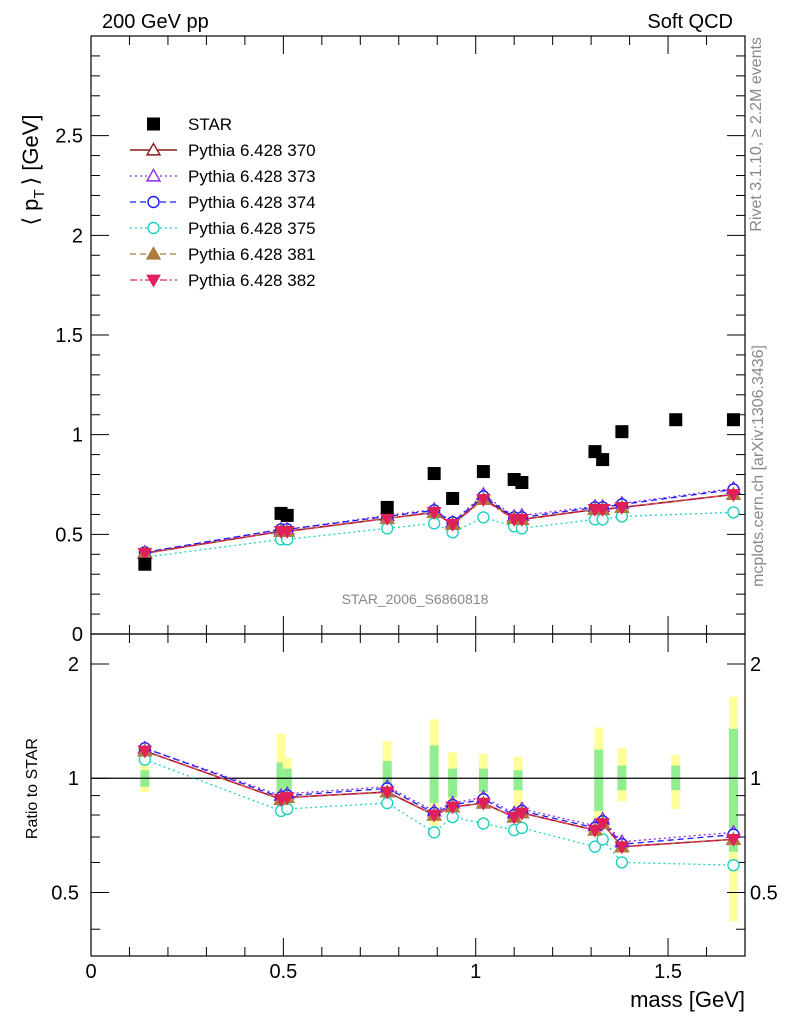 The height and width of the screenshot is (1024, 786). Describe the element at coordinates (73, 779) in the screenshot. I see `ratio-y-tick-label: 1` at that location.